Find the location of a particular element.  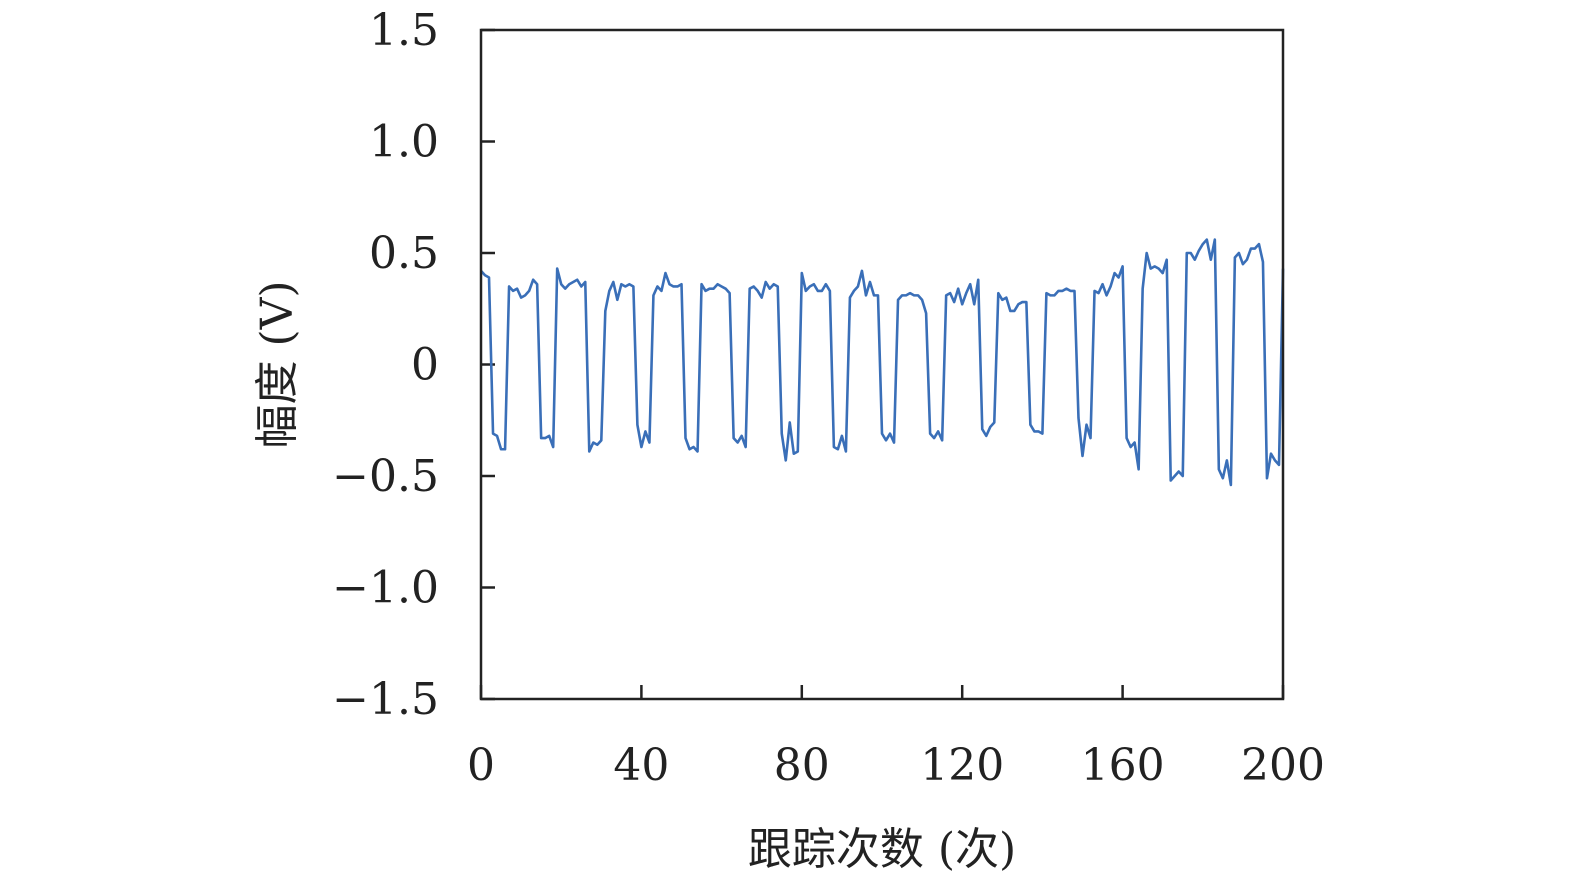

x-tick-label: 200 is located at coordinates (1283, 765).